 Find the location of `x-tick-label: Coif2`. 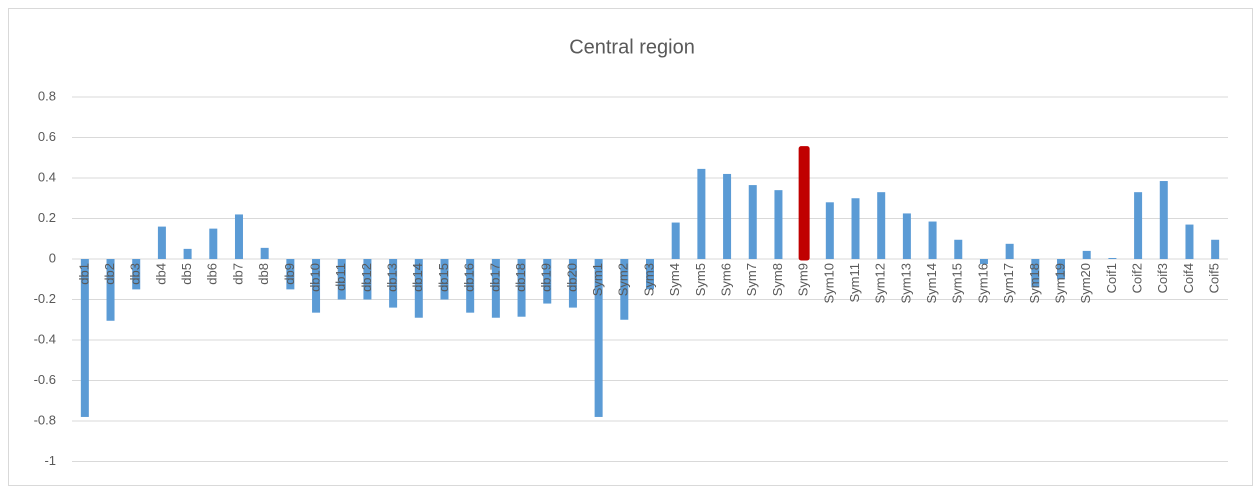

x-tick-label: Coif2 is located at coordinates (1137, 278).